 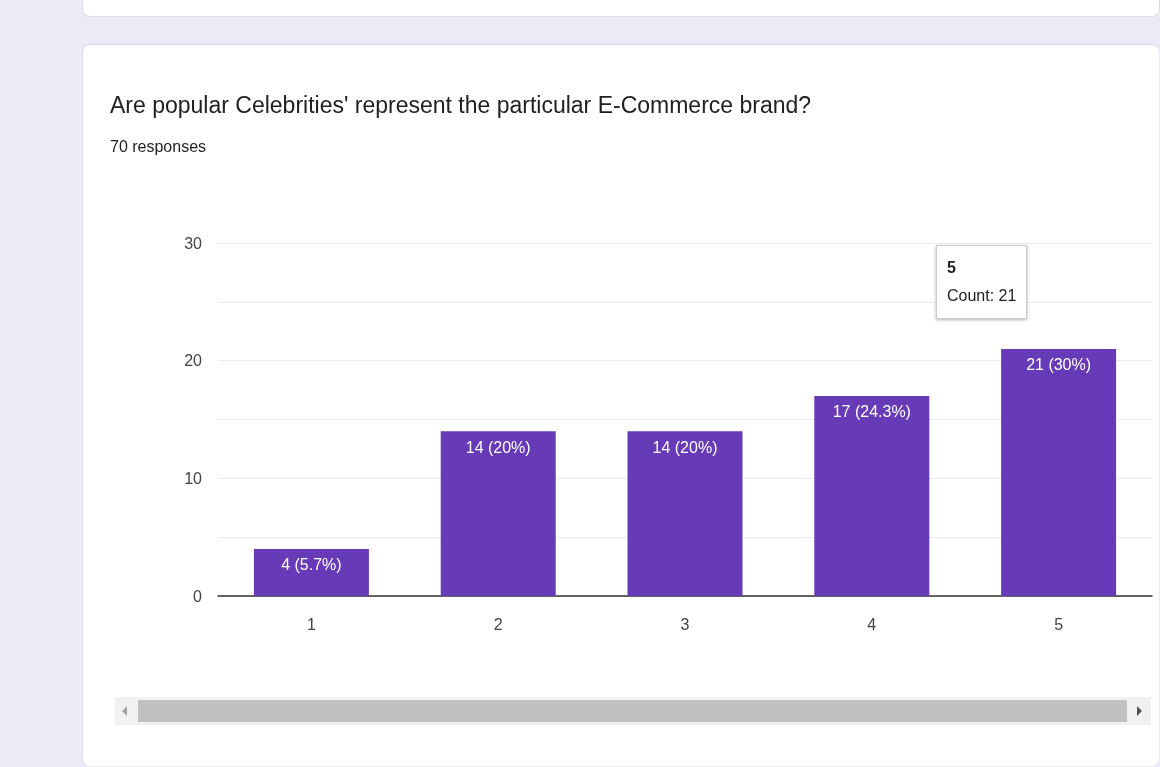 What do you see at coordinates (311, 565) in the screenshot?
I see `data-label: 4 (5.7%)` at bounding box center [311, 565].